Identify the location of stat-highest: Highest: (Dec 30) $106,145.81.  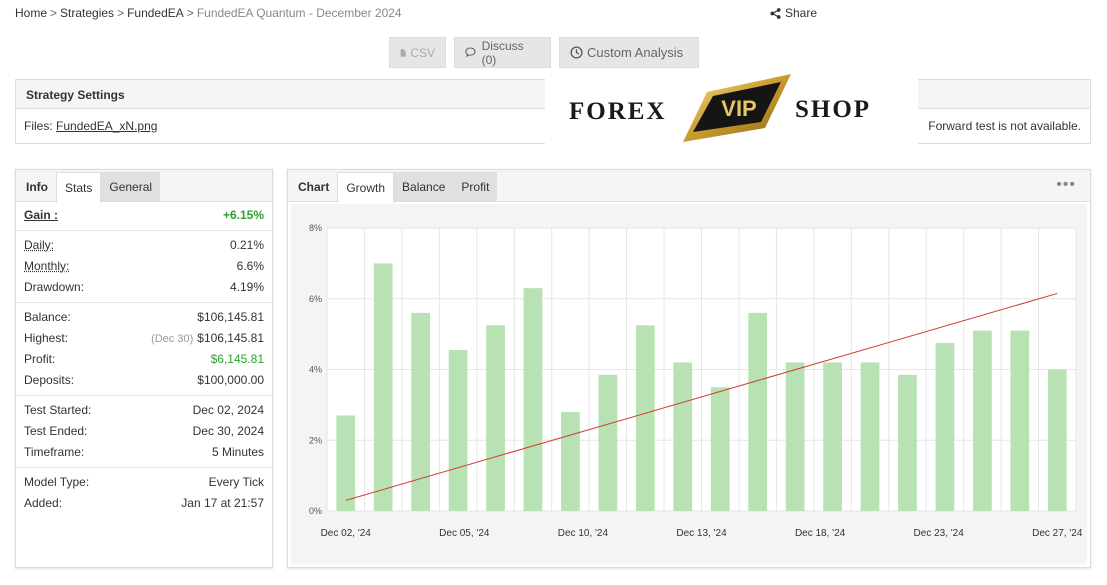
(144, 338).